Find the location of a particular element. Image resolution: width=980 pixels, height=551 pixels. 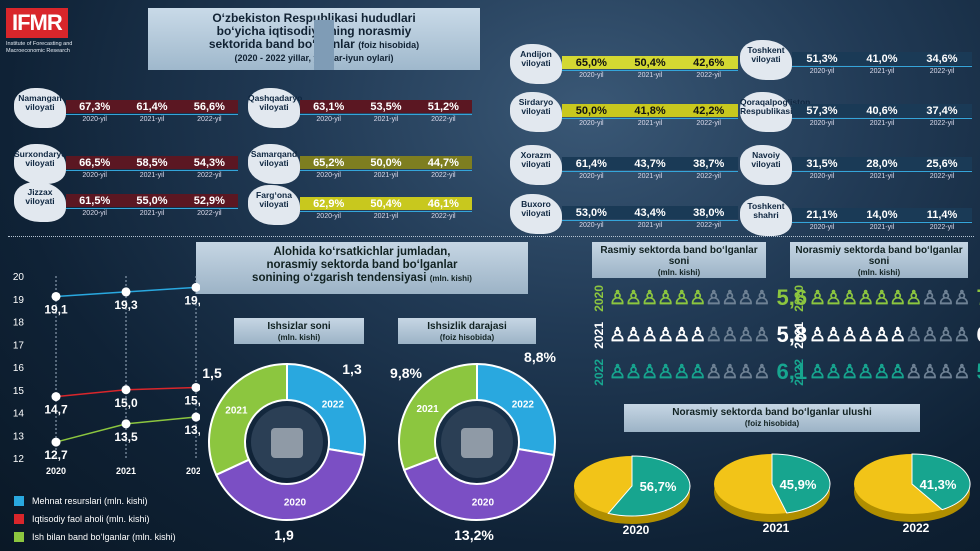

panel-title: Ishsizlar soni is located at coordinates (299, 326).